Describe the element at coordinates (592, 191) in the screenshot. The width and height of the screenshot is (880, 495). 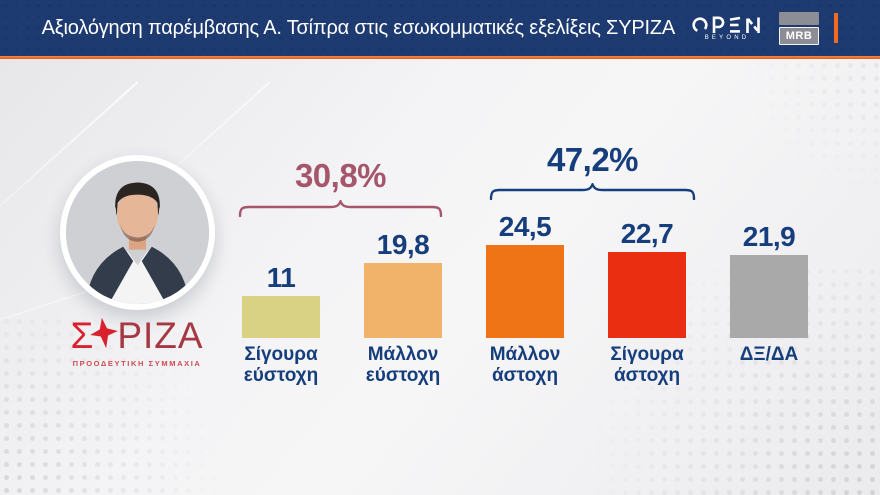
I see `bracket-astoxi` at that location.